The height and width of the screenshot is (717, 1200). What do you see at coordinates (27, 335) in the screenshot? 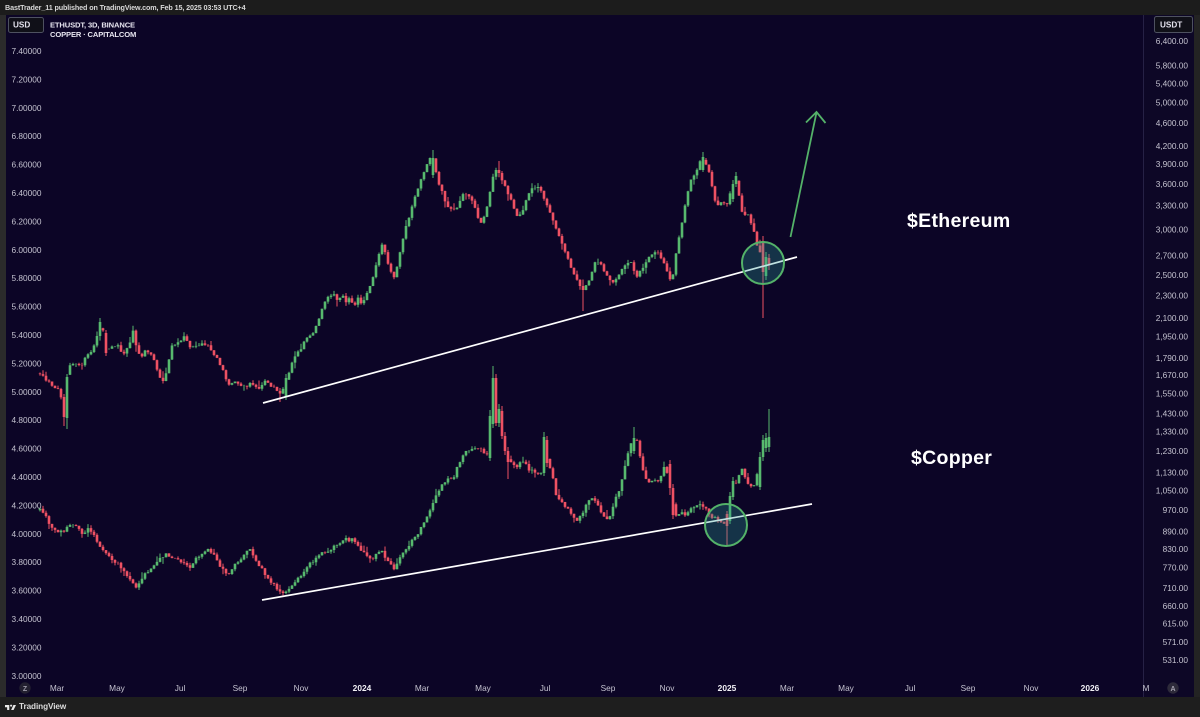
I see `svg-text: 5.40000` at bounding box center [27, 335].